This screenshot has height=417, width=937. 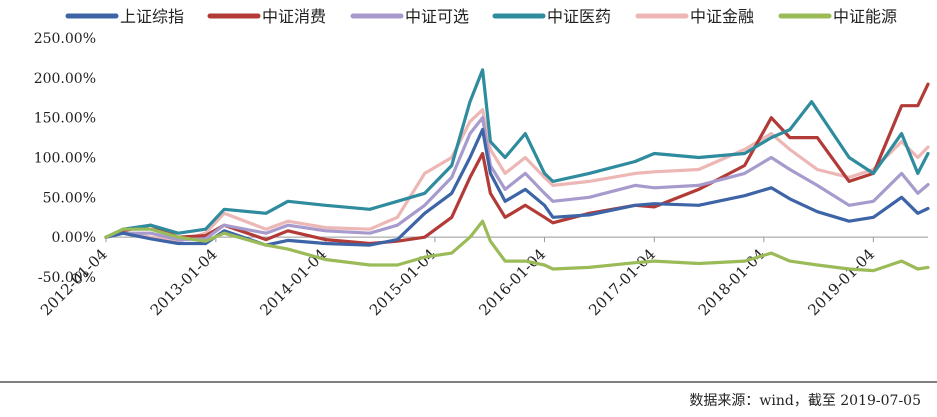 What do you see at coordinates (437, 16) in the screenshot?
I see `legend-label: 中证可选` at bounding box center [437, 16].